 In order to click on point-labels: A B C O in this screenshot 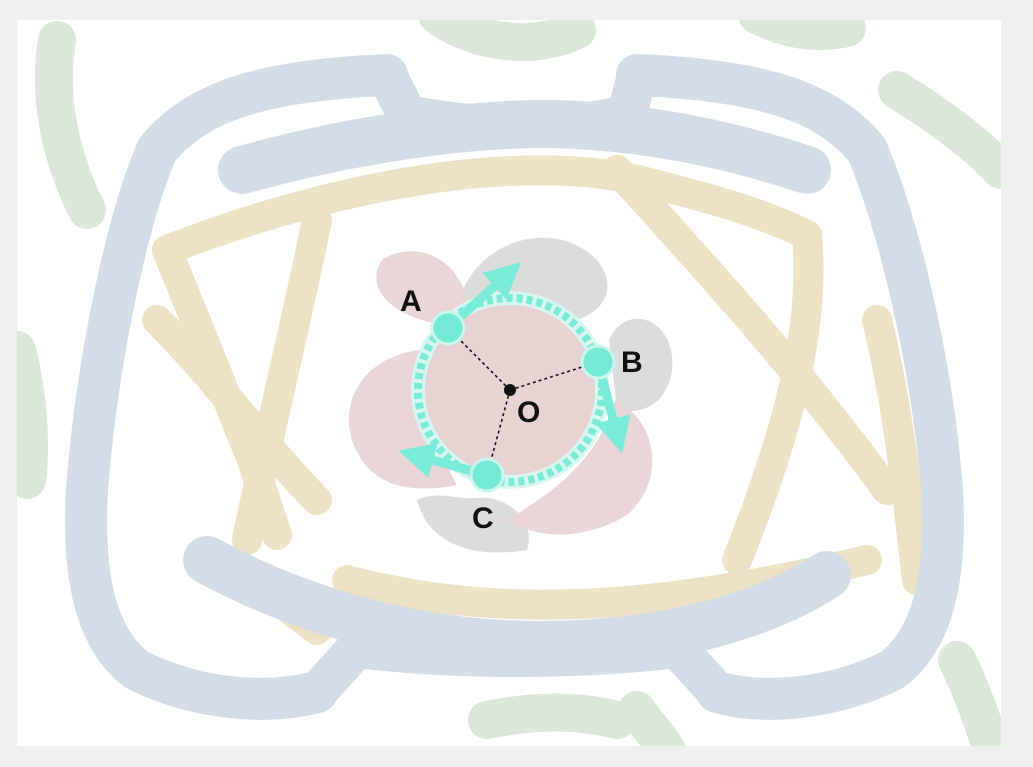, I will do `click(521, 410)`.